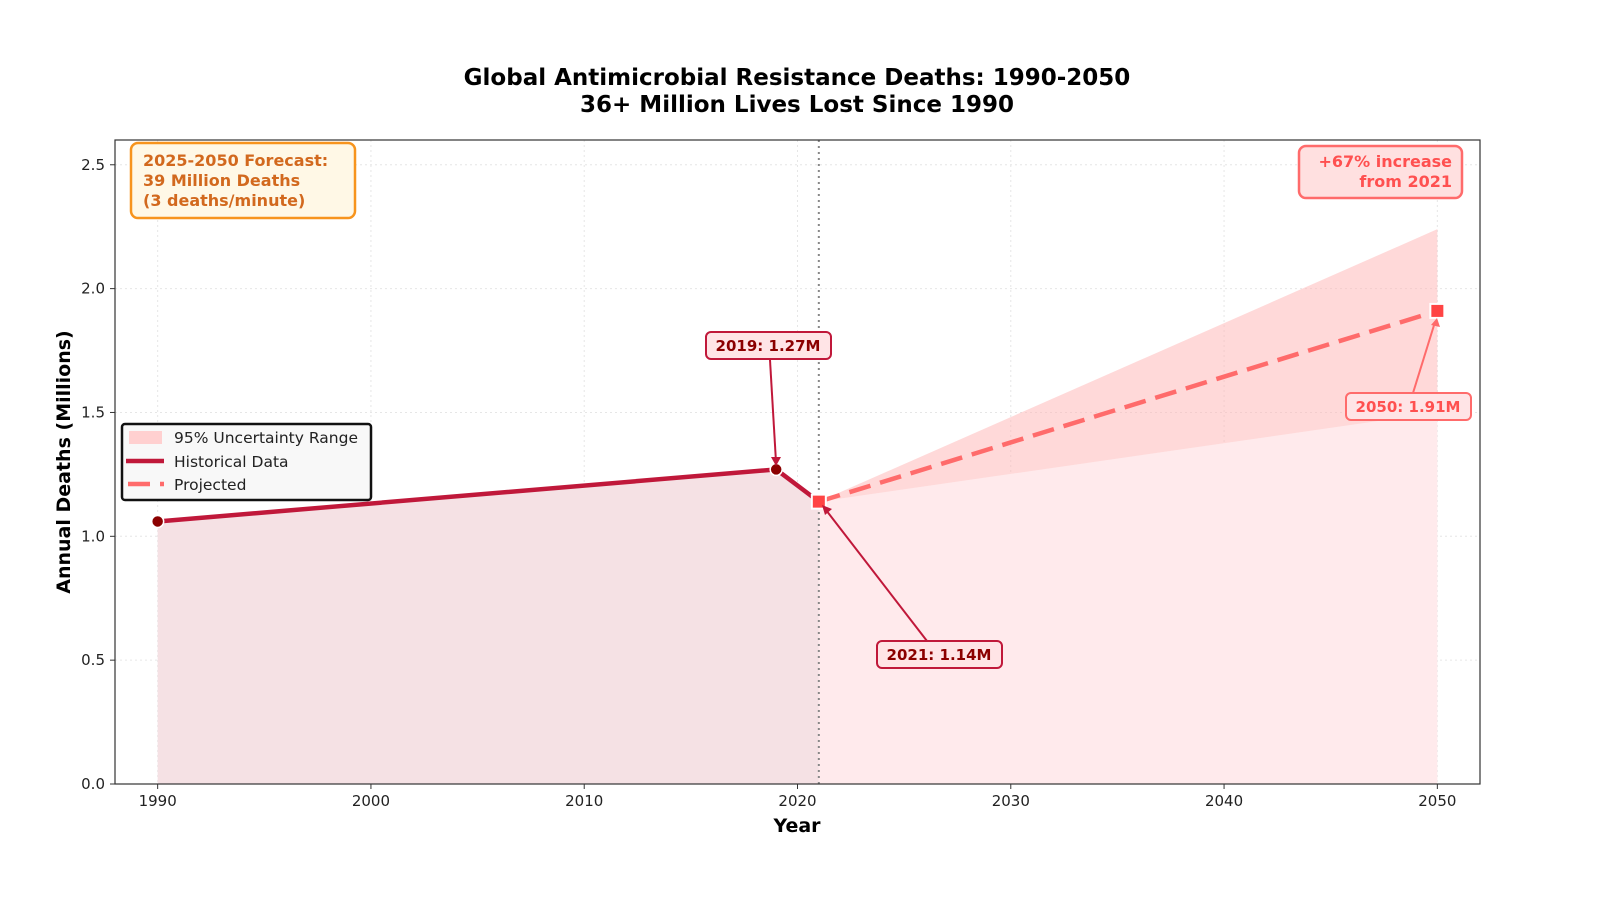  Describe the element at coordinates (235, 160) in the screenshot. I see `forecast-line-1: 2025-2050 Forecast:` at that location.